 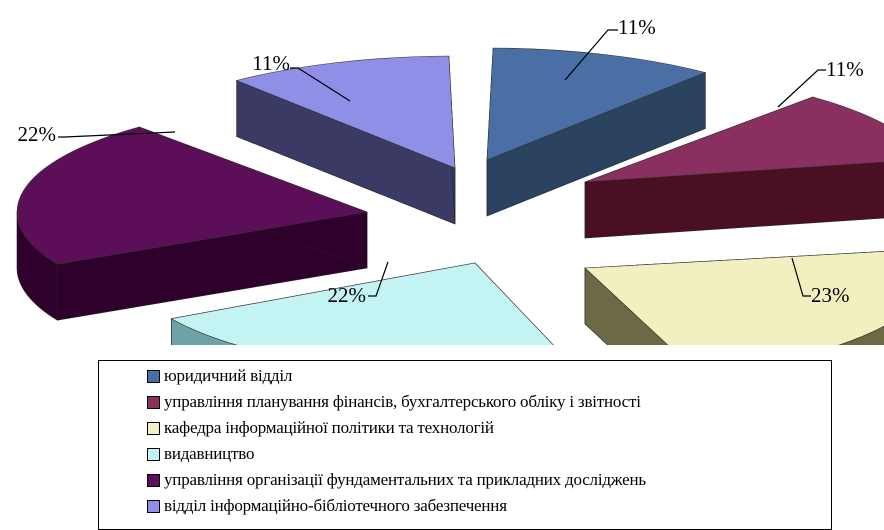 I want to click on legend-item: видавництво, so click(x=200, y=454).